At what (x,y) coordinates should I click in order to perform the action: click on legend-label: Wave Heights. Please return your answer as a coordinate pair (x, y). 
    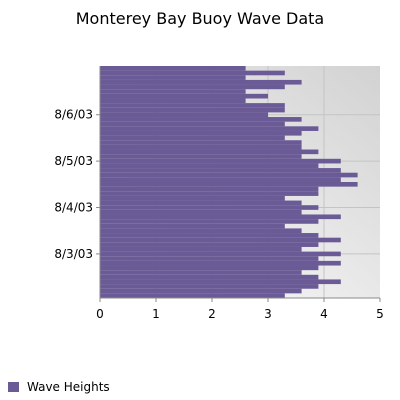
    Looking at the image, I should click on (68, 387).